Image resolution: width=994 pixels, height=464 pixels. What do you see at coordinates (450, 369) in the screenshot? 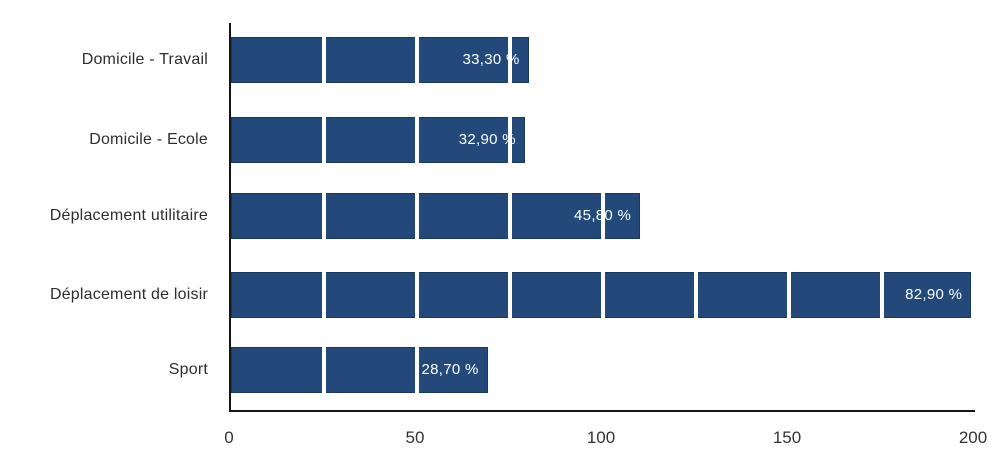
I see `bar-value-label-4: 28,70 %` at bounding box center [450, 369].